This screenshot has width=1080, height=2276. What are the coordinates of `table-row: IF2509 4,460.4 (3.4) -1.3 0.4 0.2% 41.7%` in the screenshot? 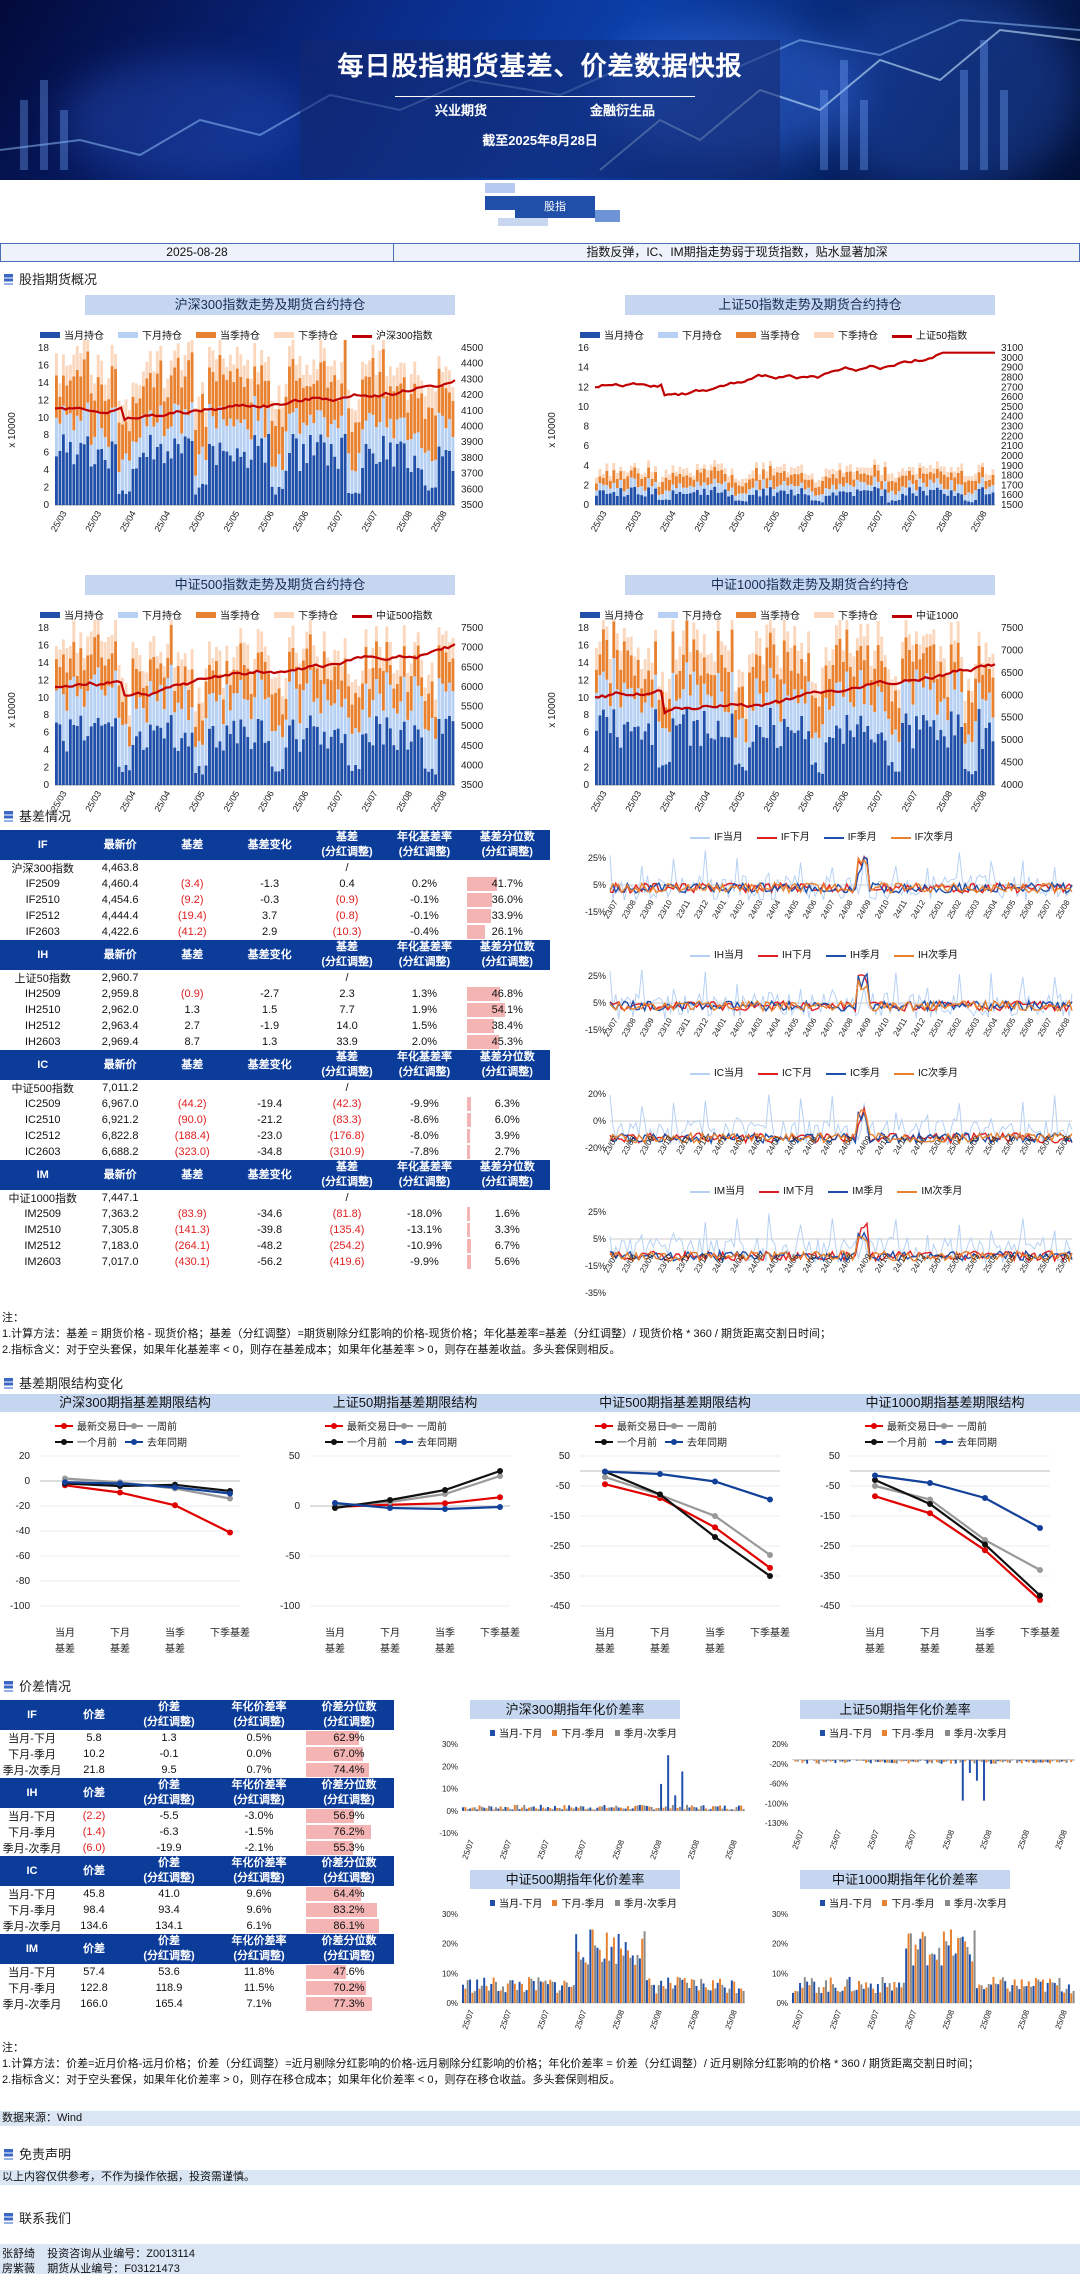 It's located at (275, 884).